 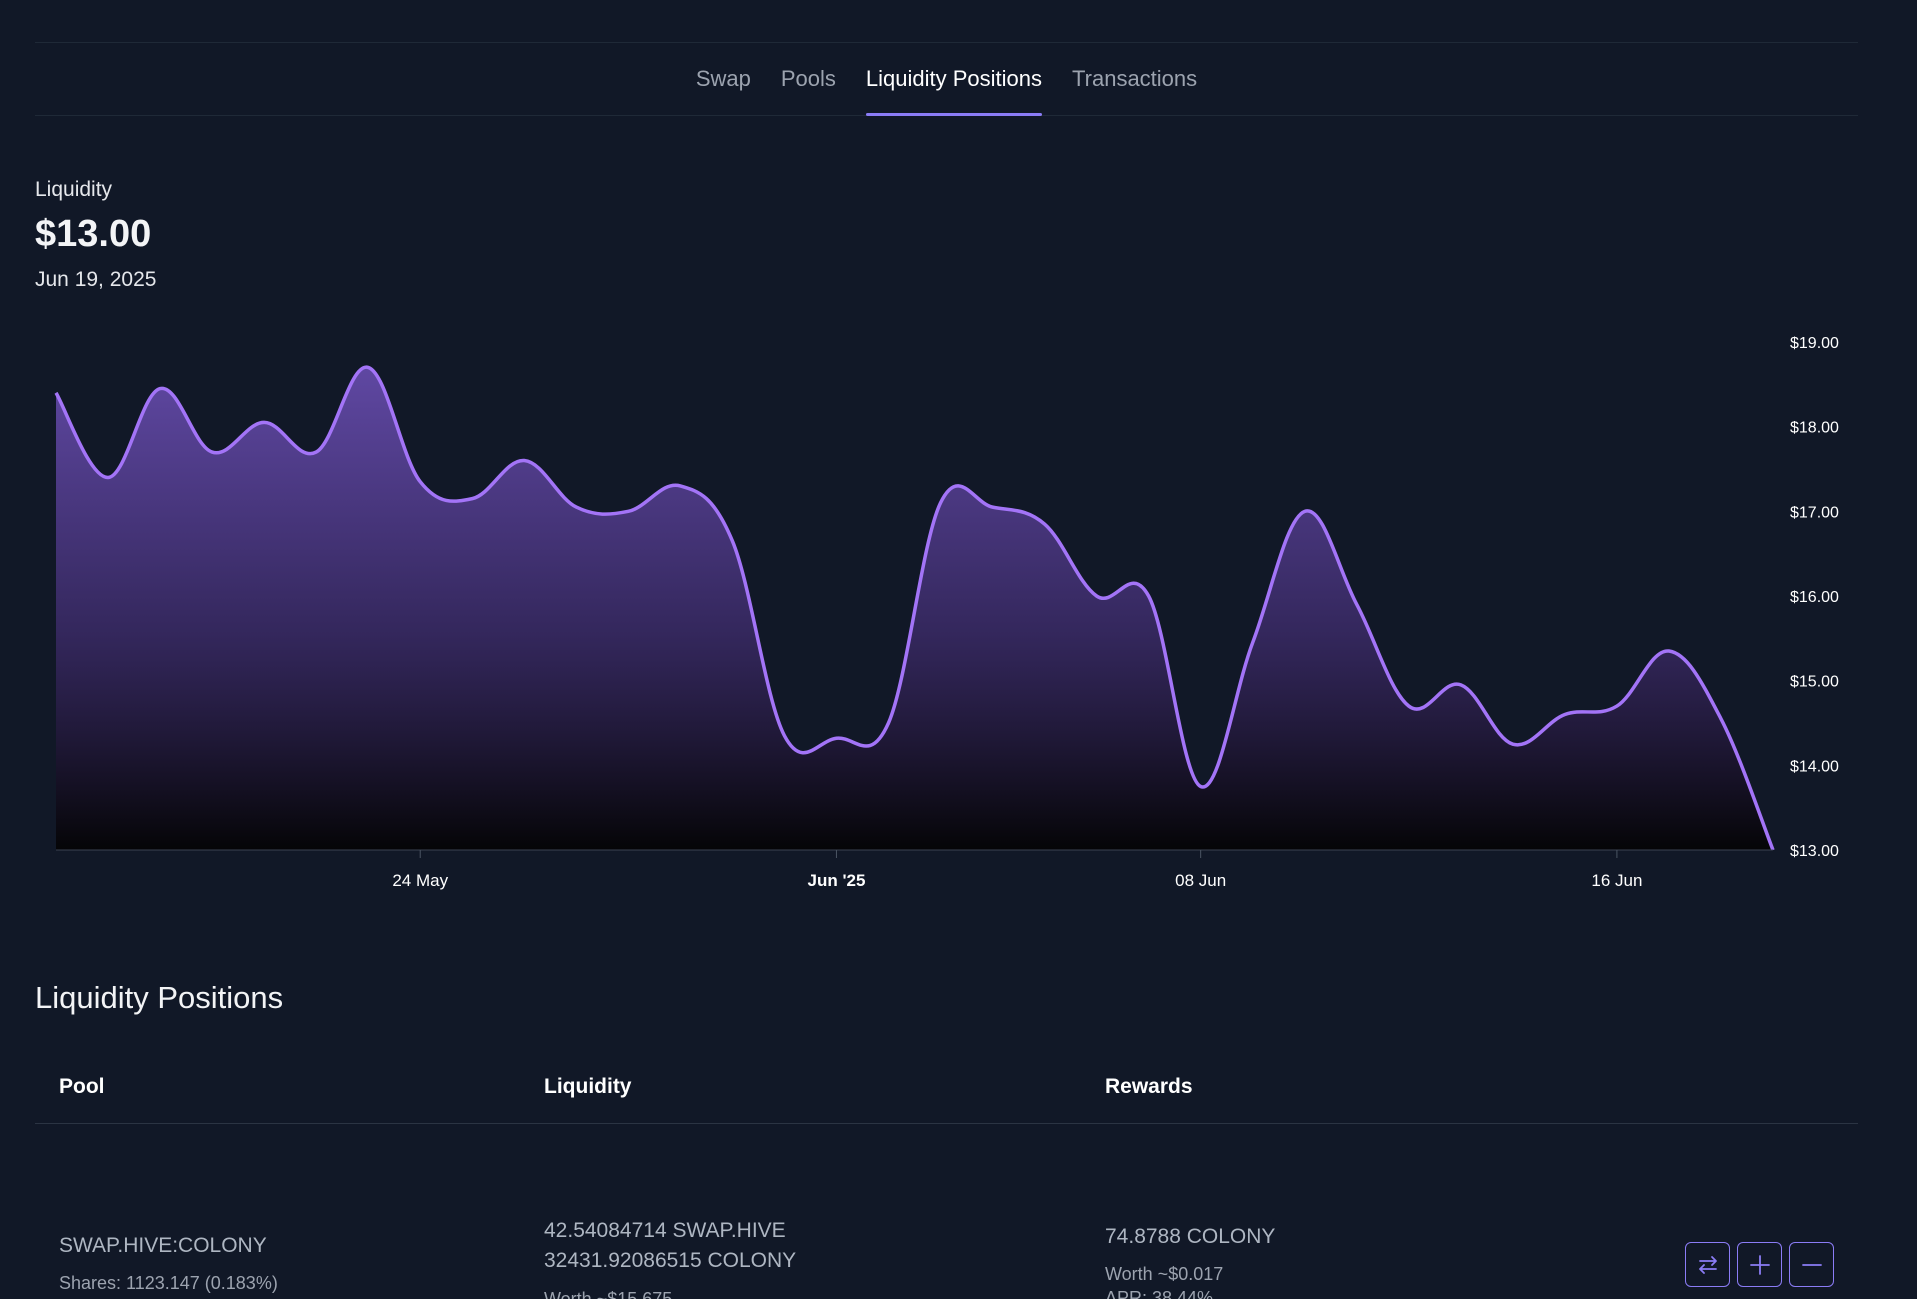 I want to click on swap-button, so click(x=1707, y=1264).